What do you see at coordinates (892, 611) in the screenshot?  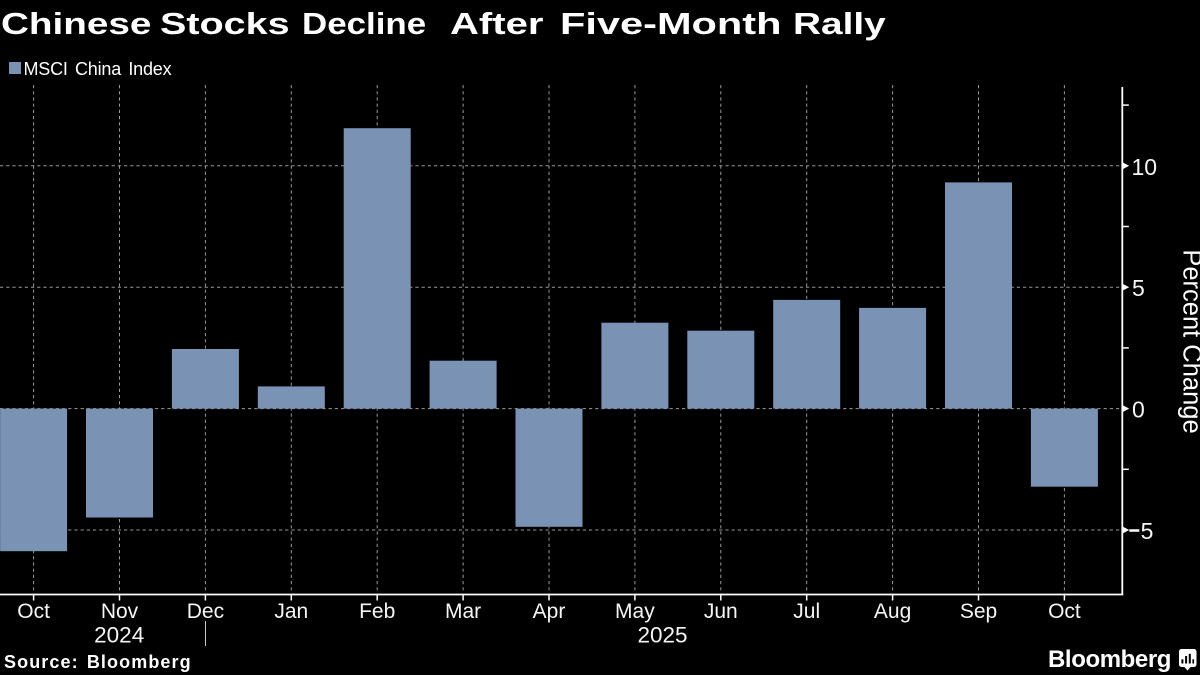 I see `svg-text: Aug` at bounding box center [892, 611].